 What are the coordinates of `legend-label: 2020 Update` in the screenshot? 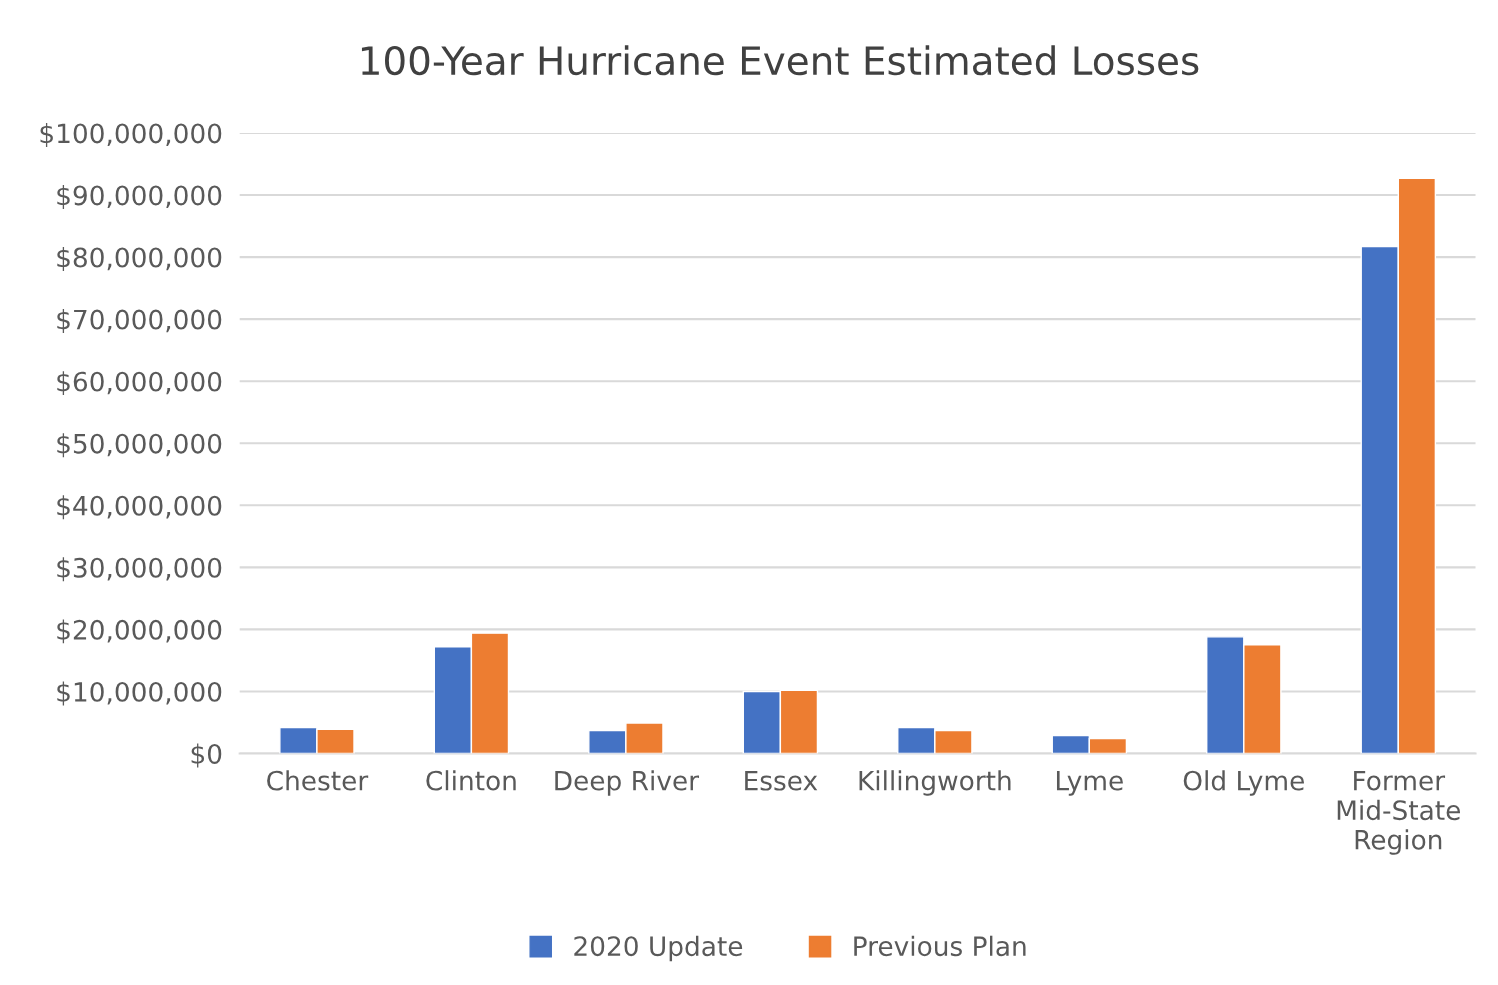 It's located at (658, 948).